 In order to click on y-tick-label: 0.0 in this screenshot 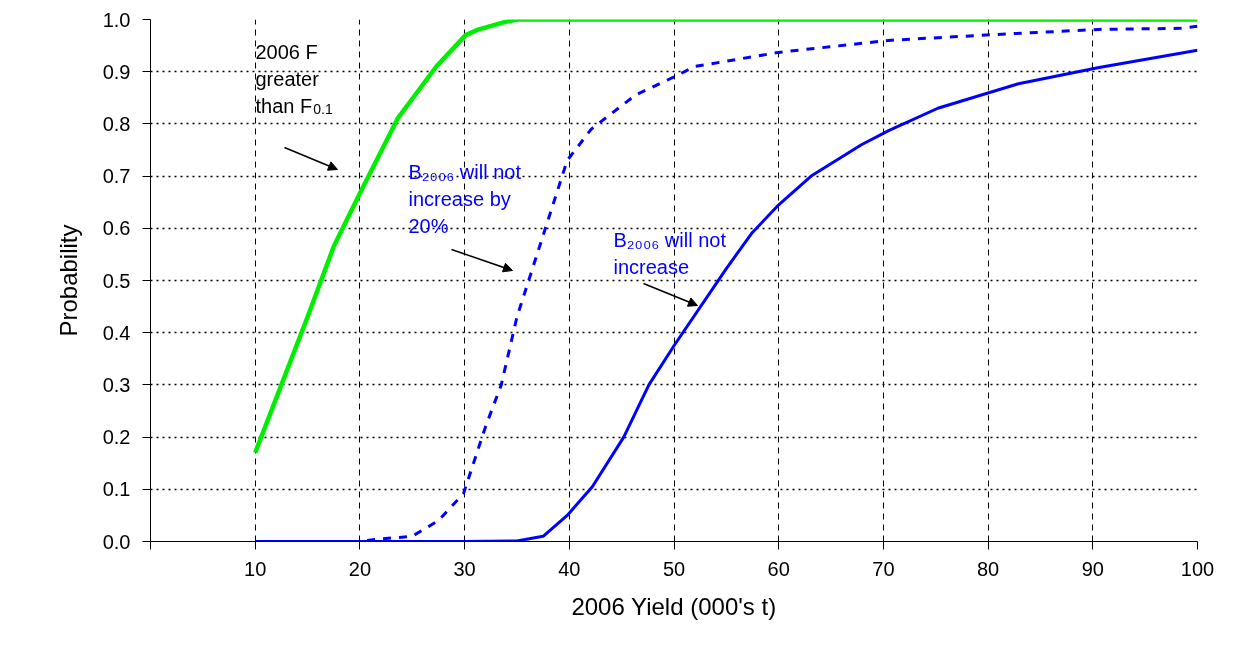, I will do `click(116, 541)`.